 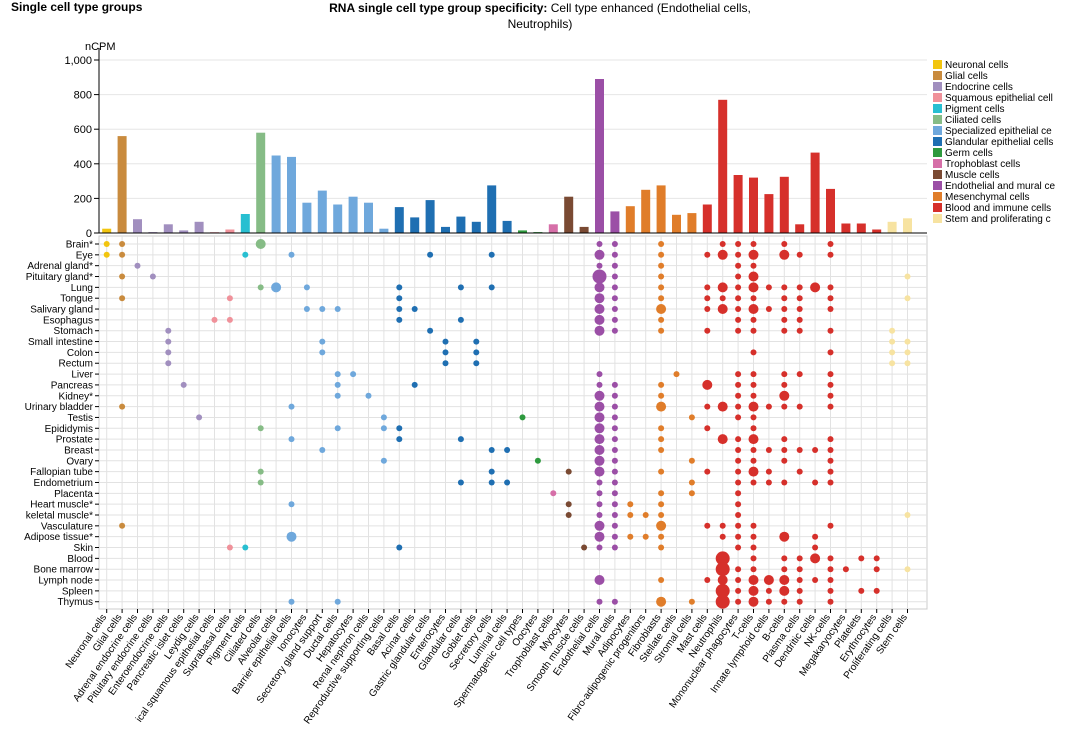 What do you see at coordinates (907, 363) in the screenshot?
I see `dot-rectum-stem-cells` at bounding box center [907, 363].